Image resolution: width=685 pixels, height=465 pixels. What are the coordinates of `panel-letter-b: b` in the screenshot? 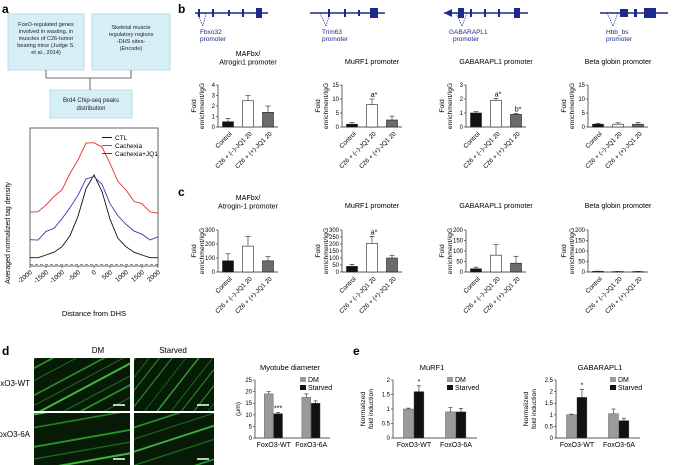 It's located at (181, 9).